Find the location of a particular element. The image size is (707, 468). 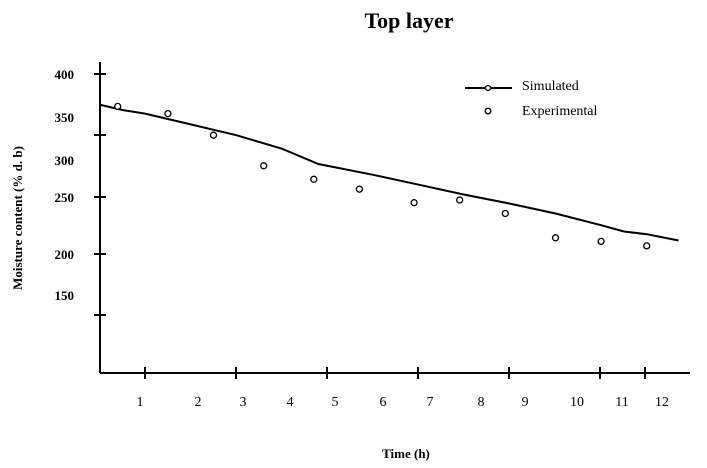

x-tick-label: 6 is located at coordinates (383, 402).